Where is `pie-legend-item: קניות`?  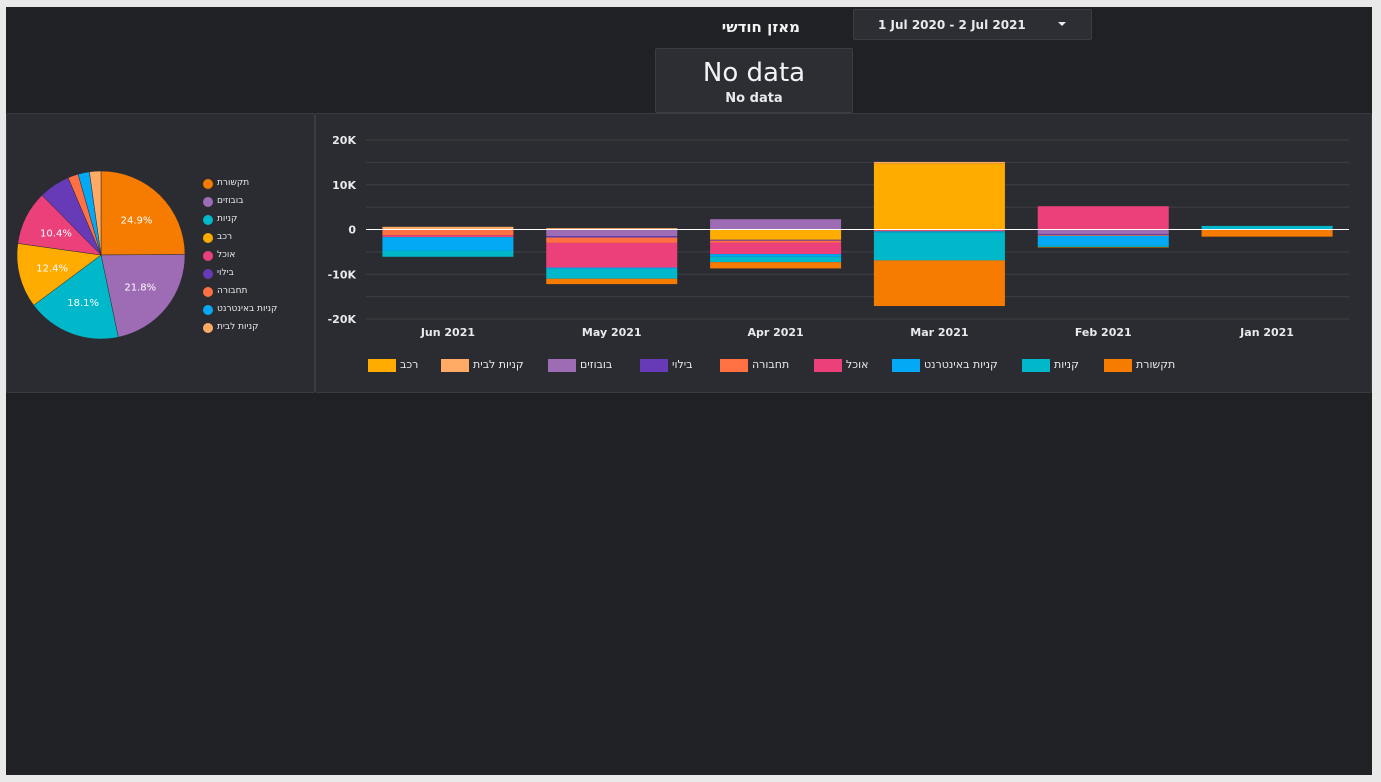 pie-legend-item: קניות is located at coordinates (248, 221).